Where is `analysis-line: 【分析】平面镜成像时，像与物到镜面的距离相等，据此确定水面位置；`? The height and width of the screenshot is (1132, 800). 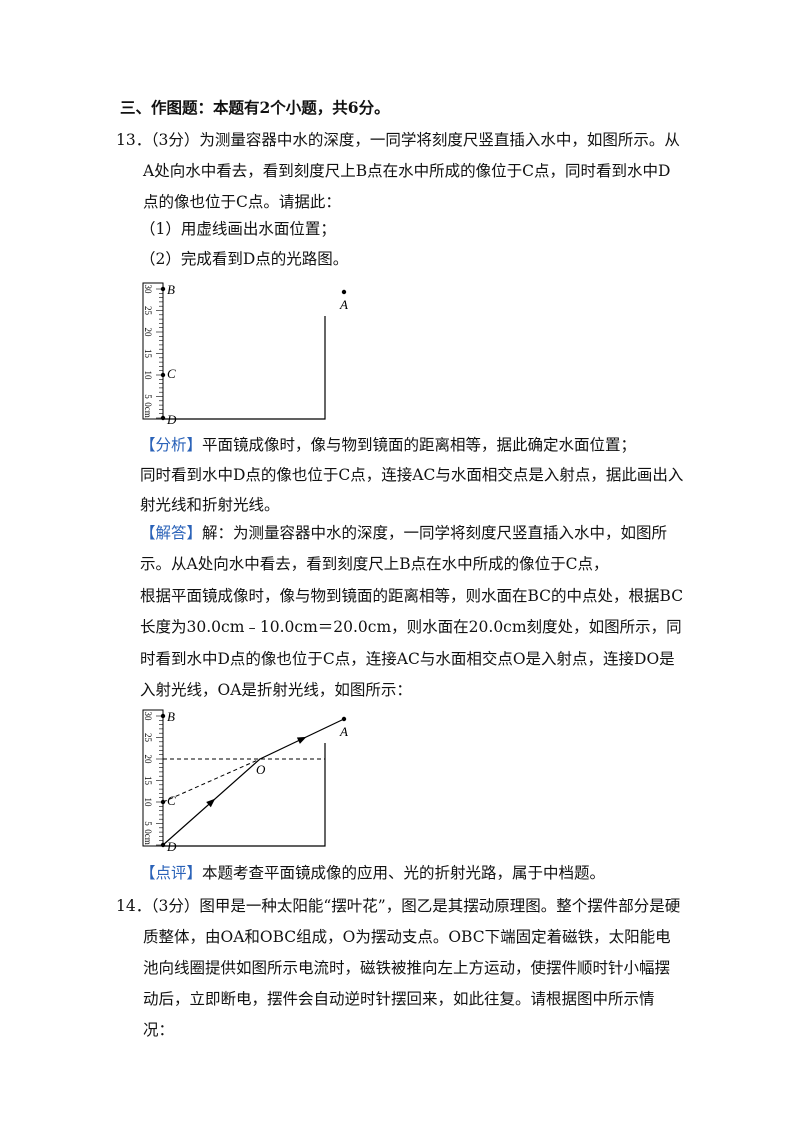 analysis-line: 【分析】平面镜成像时，像与物到镜面的距离相等，据此确定水面位置； is located at coordinates (412, 445).